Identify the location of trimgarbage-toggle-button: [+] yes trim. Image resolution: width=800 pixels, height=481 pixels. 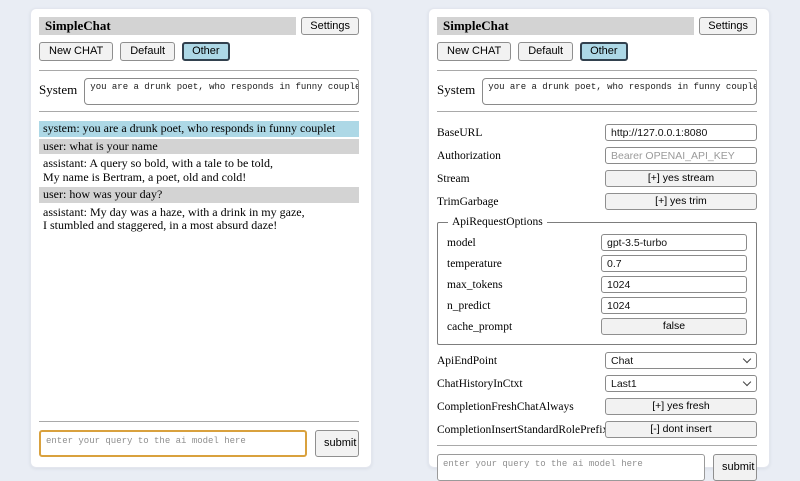
(681, 201).